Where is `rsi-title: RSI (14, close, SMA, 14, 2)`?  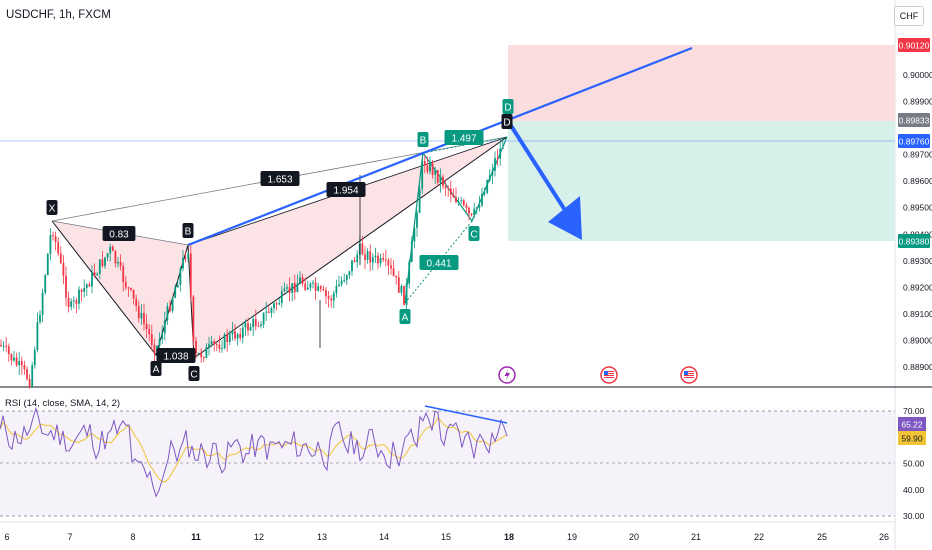
rsi-title: RSI (14, close, SMA, 14, 2) is located at coordinates (62, 403).